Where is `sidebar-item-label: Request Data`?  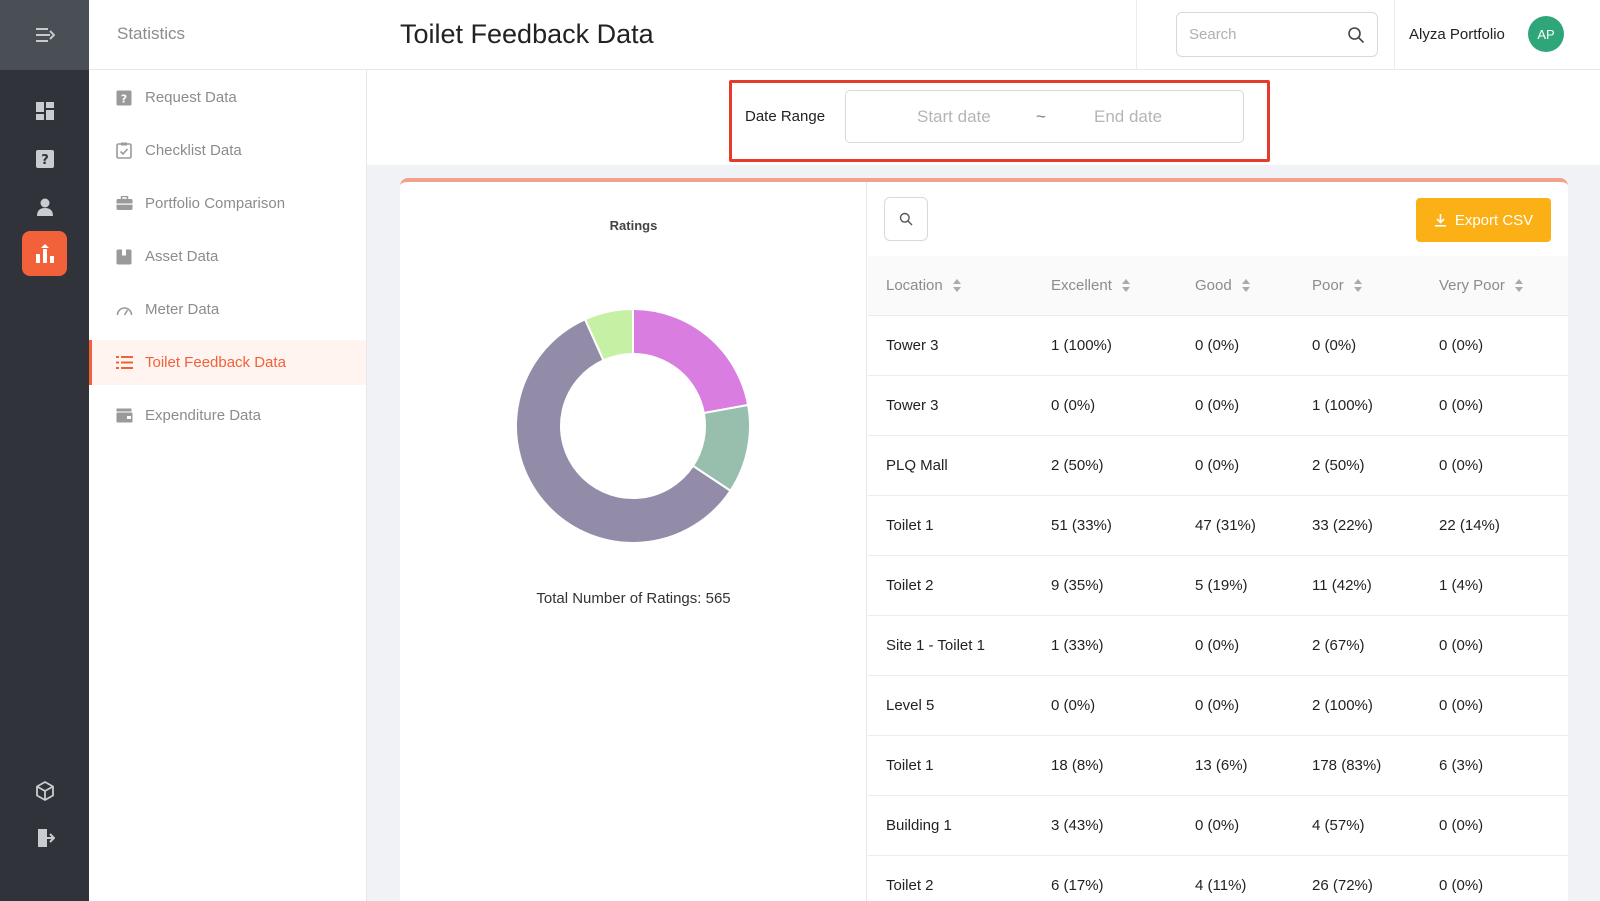
sidebar-item-label: Request Data is located at coordinates (191, 97).